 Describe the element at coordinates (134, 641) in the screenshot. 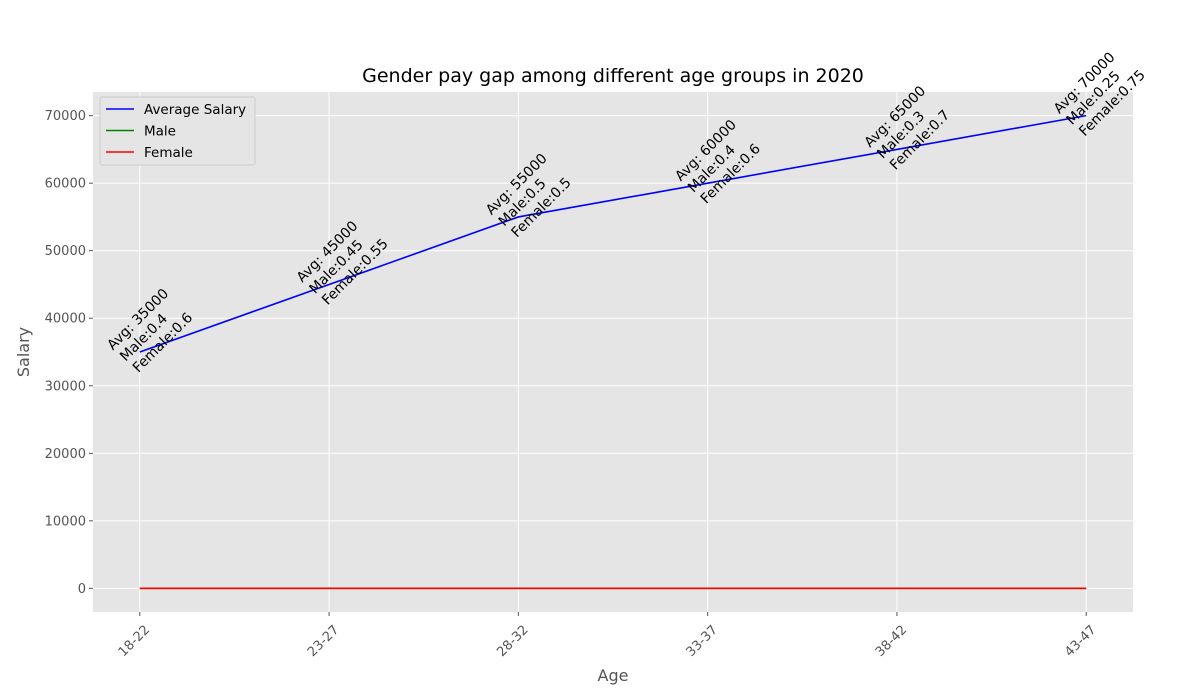

I see `x-tick-label: 18-22` at that location.